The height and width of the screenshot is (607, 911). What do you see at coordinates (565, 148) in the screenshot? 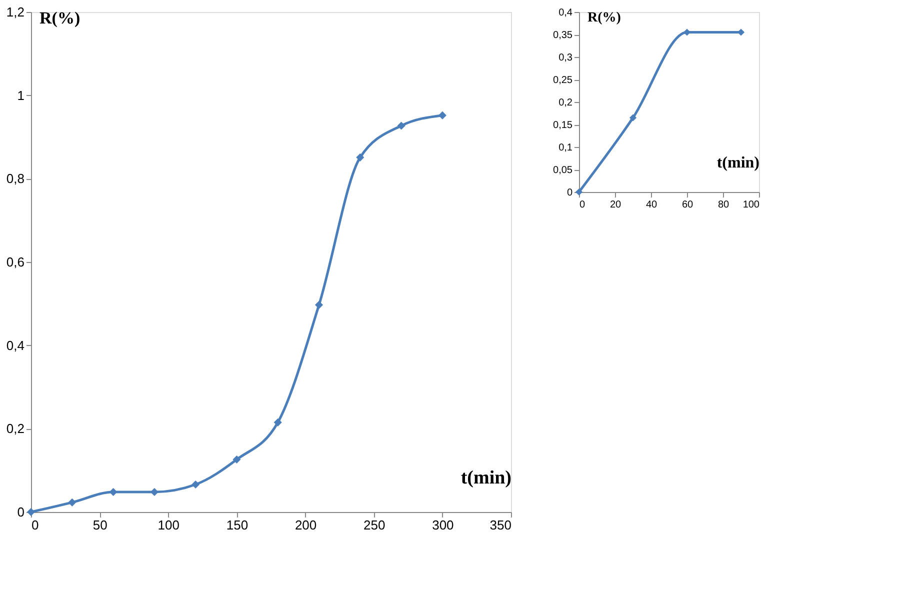
I see `y-tick-label: 0,1` at bounding box center [565, 148].